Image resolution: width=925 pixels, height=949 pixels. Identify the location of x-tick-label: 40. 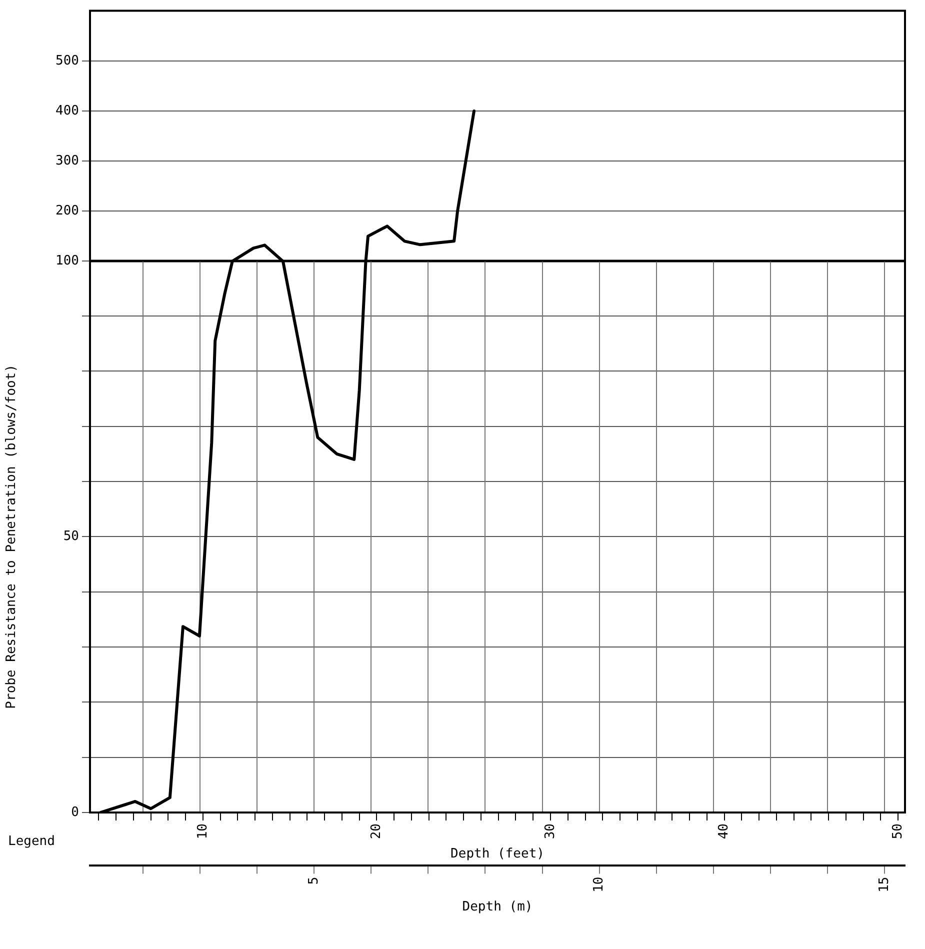
(724, 831).